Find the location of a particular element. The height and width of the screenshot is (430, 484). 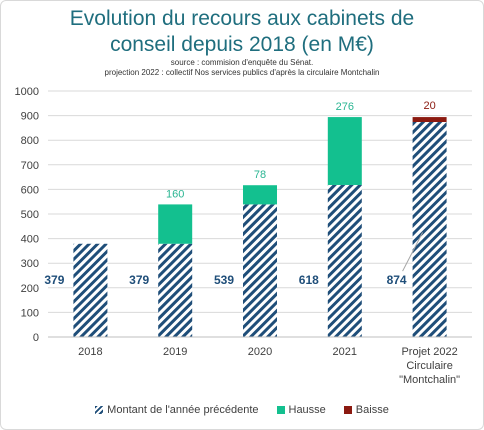

chart-title-line-1: Evolution du recours aux cabinets de is located at coordinates (242, 18).